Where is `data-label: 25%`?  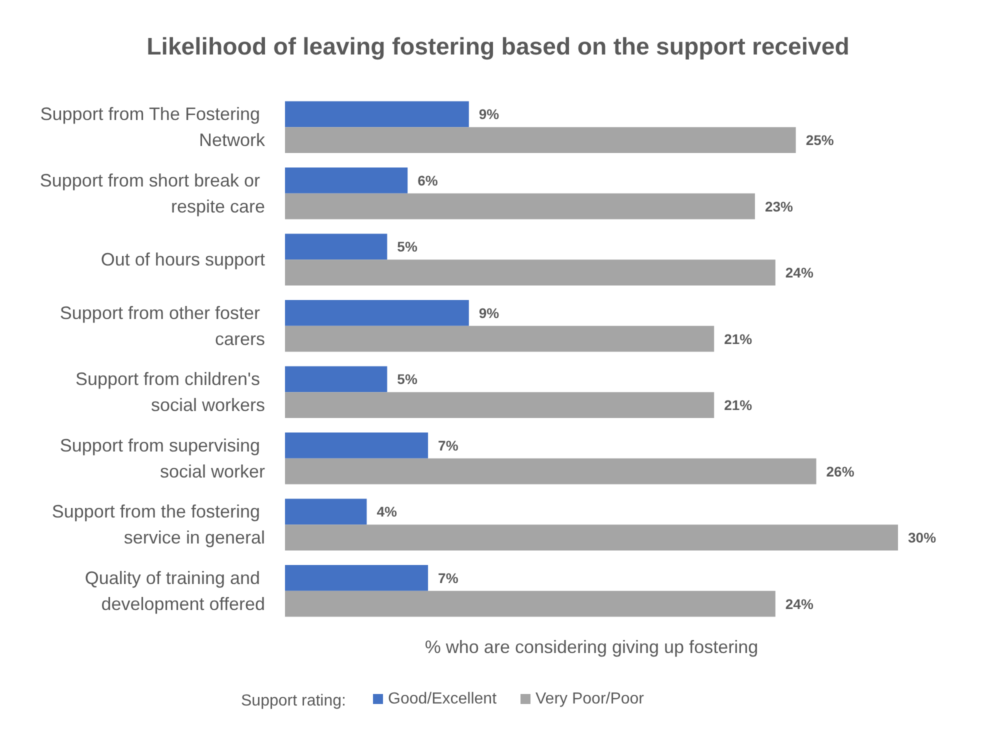 data-label: 25% is located at coordinates (820, 140).